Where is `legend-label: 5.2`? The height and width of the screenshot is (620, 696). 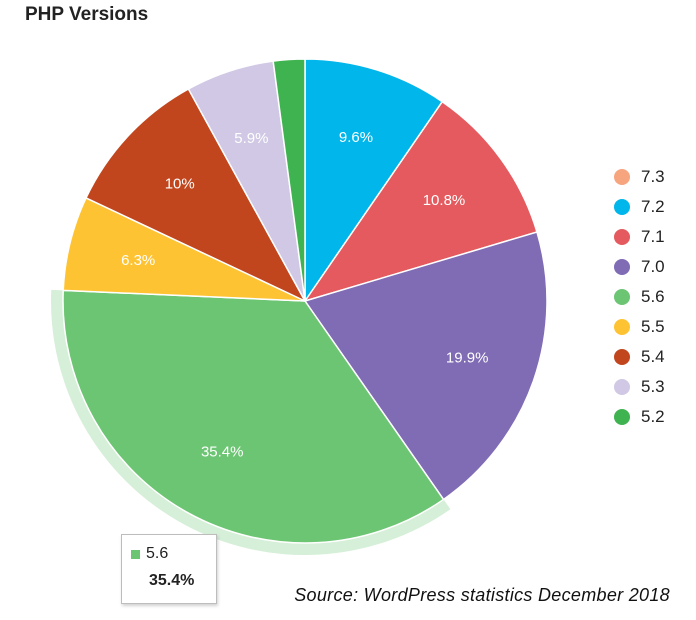
legend-label: 5.2 is located at coordinates (653, 416).